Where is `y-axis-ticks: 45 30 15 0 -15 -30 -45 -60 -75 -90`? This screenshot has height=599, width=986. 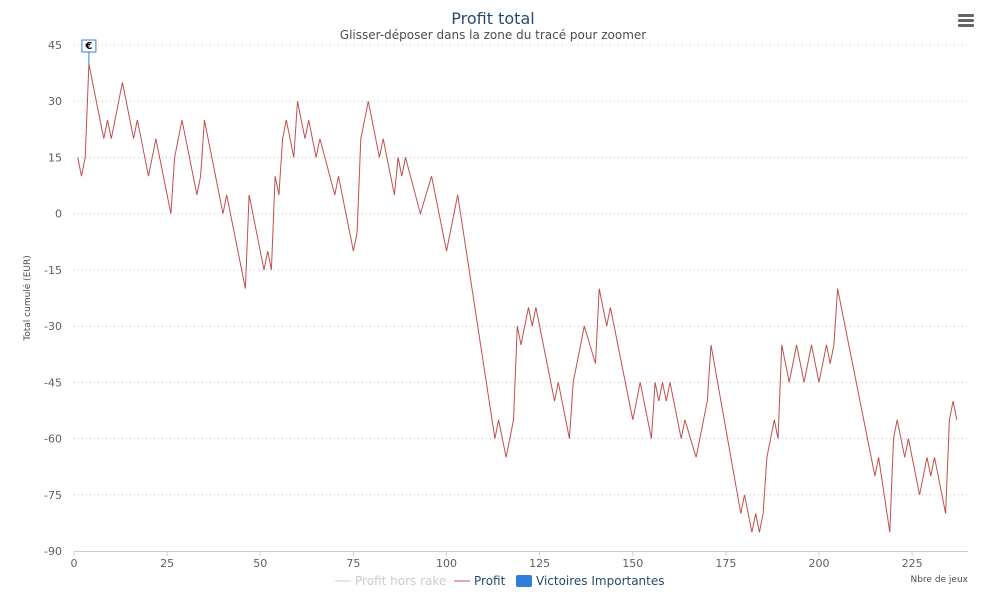
y-axis-ticks: 45 30 15 0 -15 -30 -45 -60 -75 -90 is located at coordinates (53, 298).